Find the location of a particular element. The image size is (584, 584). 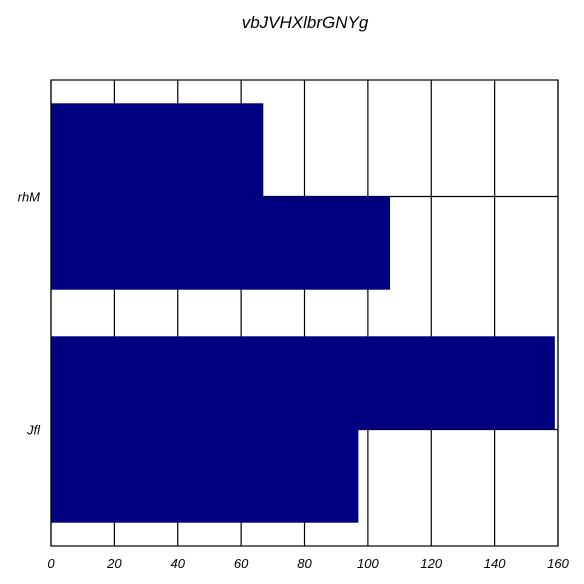

x-tick-label: 80 is located at coordinates (304, 563).